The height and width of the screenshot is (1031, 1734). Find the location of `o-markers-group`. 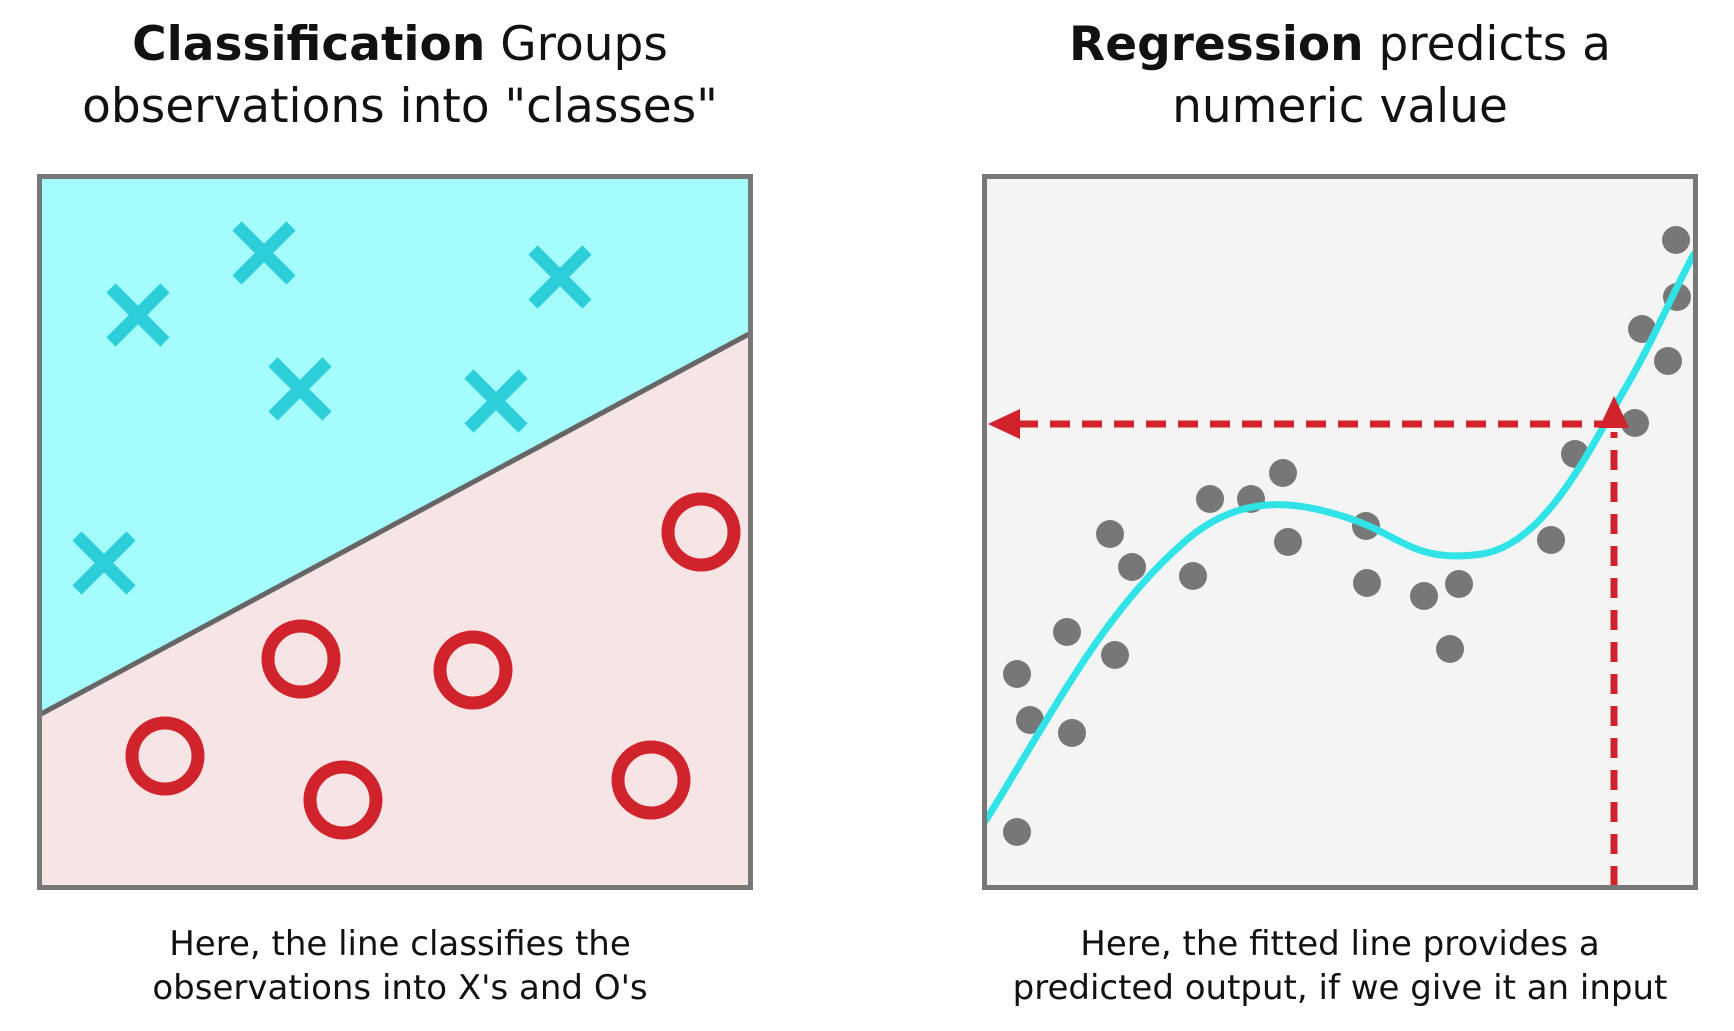

o-markers-group is located at coordinates (433, 666).